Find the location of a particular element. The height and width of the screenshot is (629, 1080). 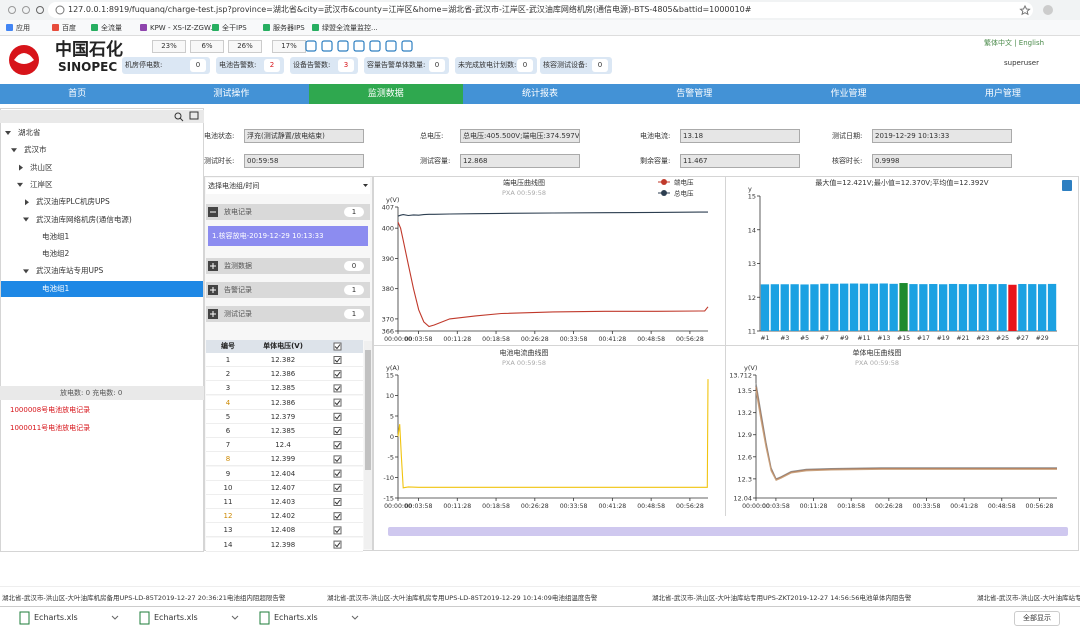

record-item: 1.核容放电-2019-12-29 10:13:33 is located at coordinates (288, 236).